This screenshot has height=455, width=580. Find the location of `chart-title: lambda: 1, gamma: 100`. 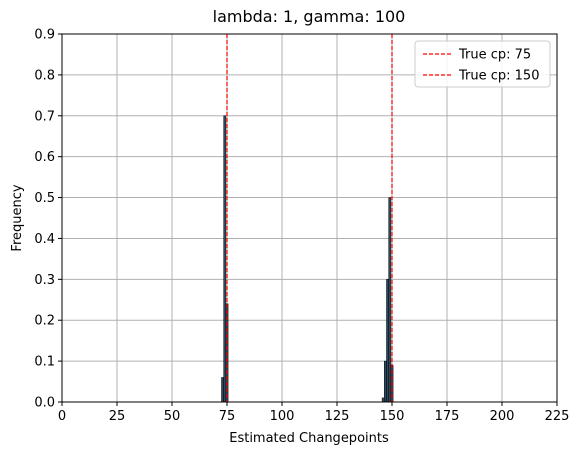

chart-title: lambda: 1, gamma: 100 is located at coordinates (309, 16).